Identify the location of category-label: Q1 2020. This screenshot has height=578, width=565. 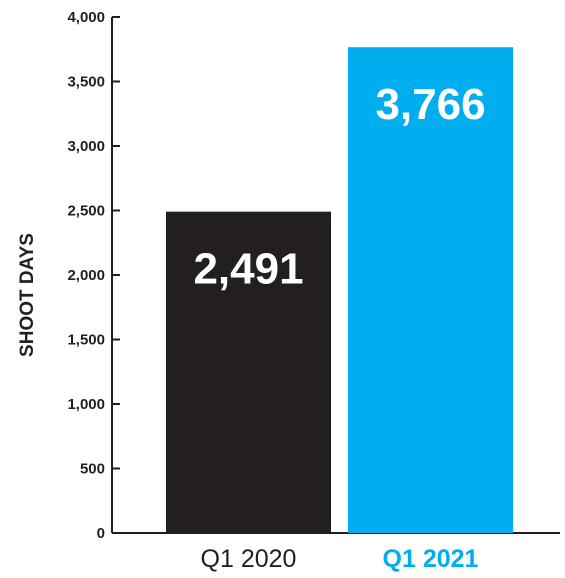
(249, 559).